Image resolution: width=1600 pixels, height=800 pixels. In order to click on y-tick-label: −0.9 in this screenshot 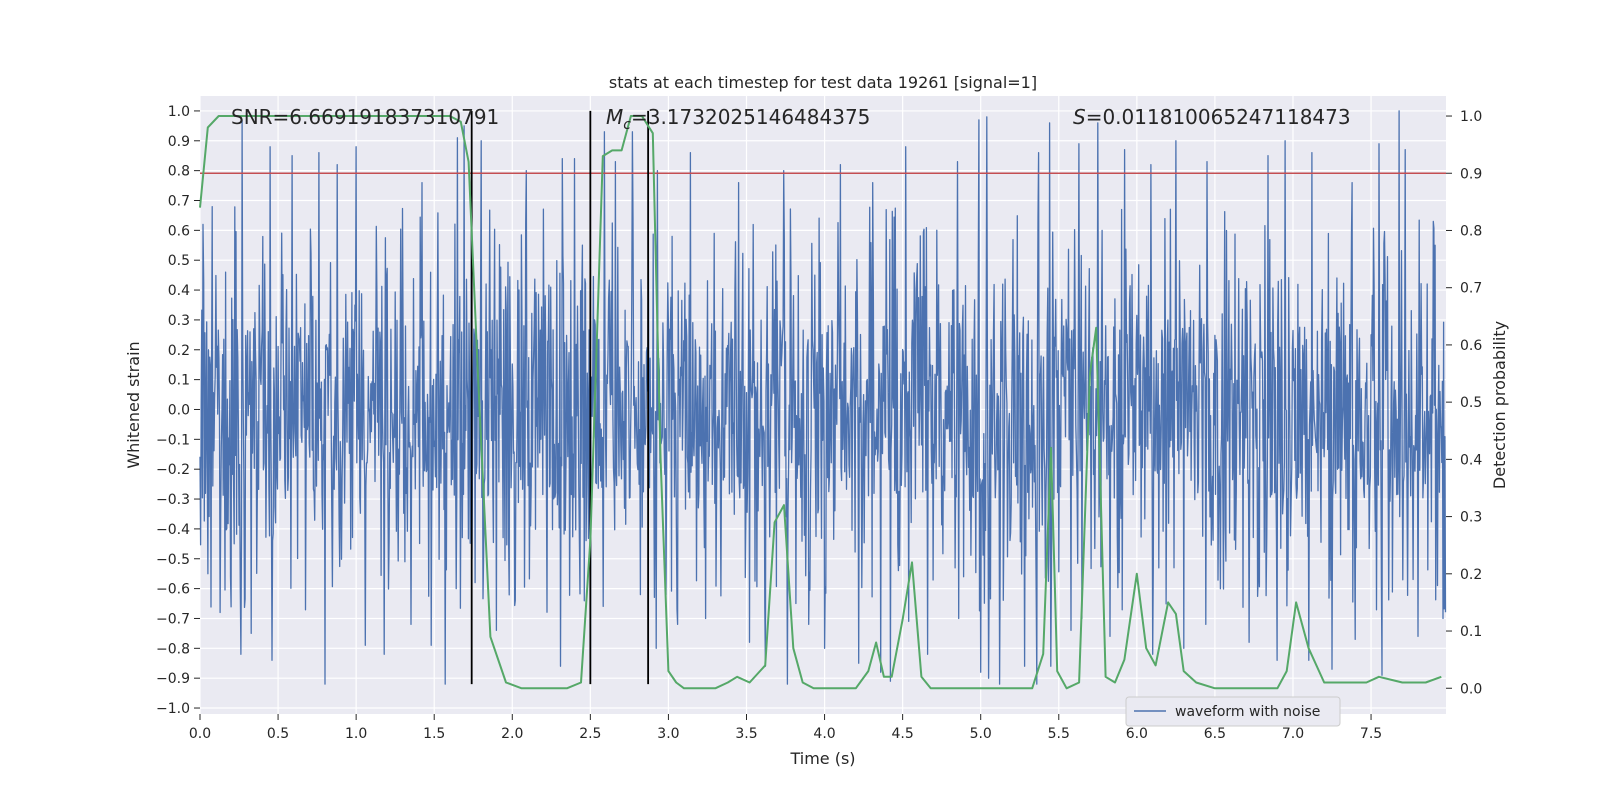, I will do `click(173, 679)`.